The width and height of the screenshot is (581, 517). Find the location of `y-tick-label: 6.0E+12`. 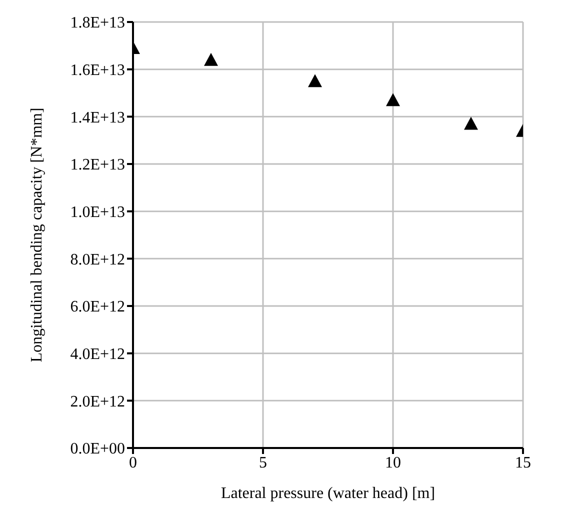

y-tick-label: 6.0E+12 is located at coordinates (97, 307).